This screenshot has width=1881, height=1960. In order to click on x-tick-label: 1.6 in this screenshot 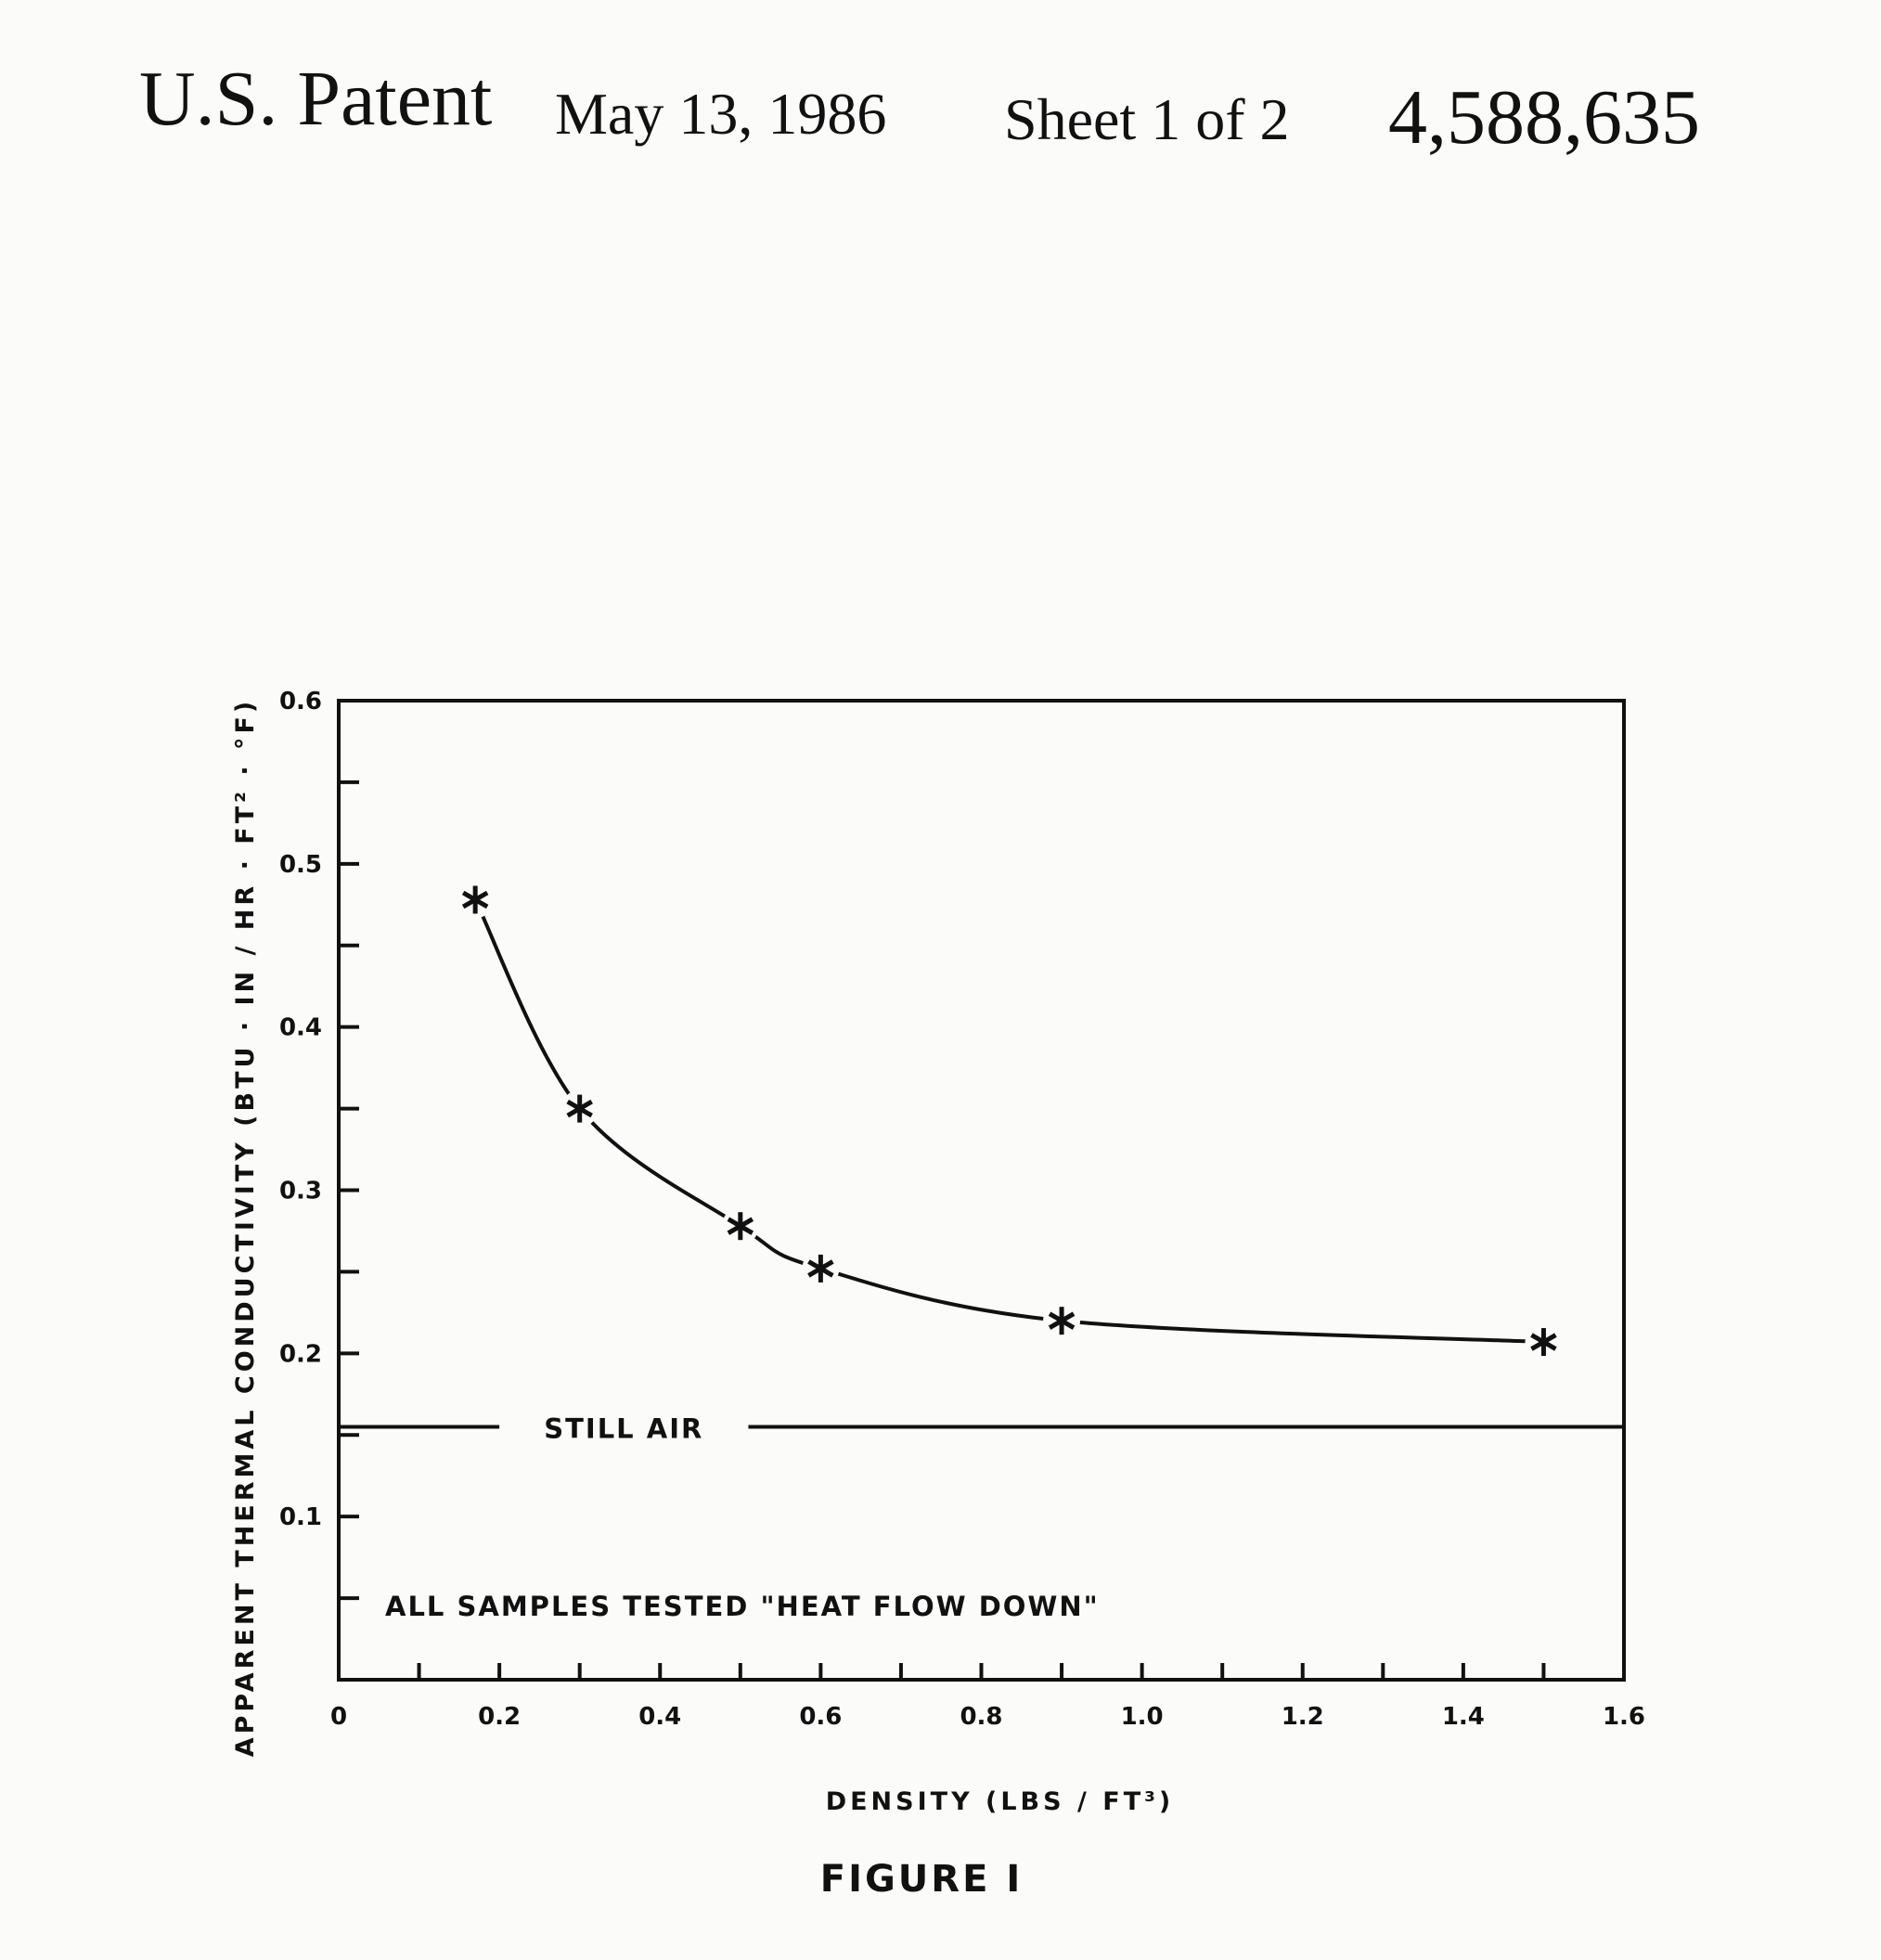, I will do `click(1624, 1717)`.